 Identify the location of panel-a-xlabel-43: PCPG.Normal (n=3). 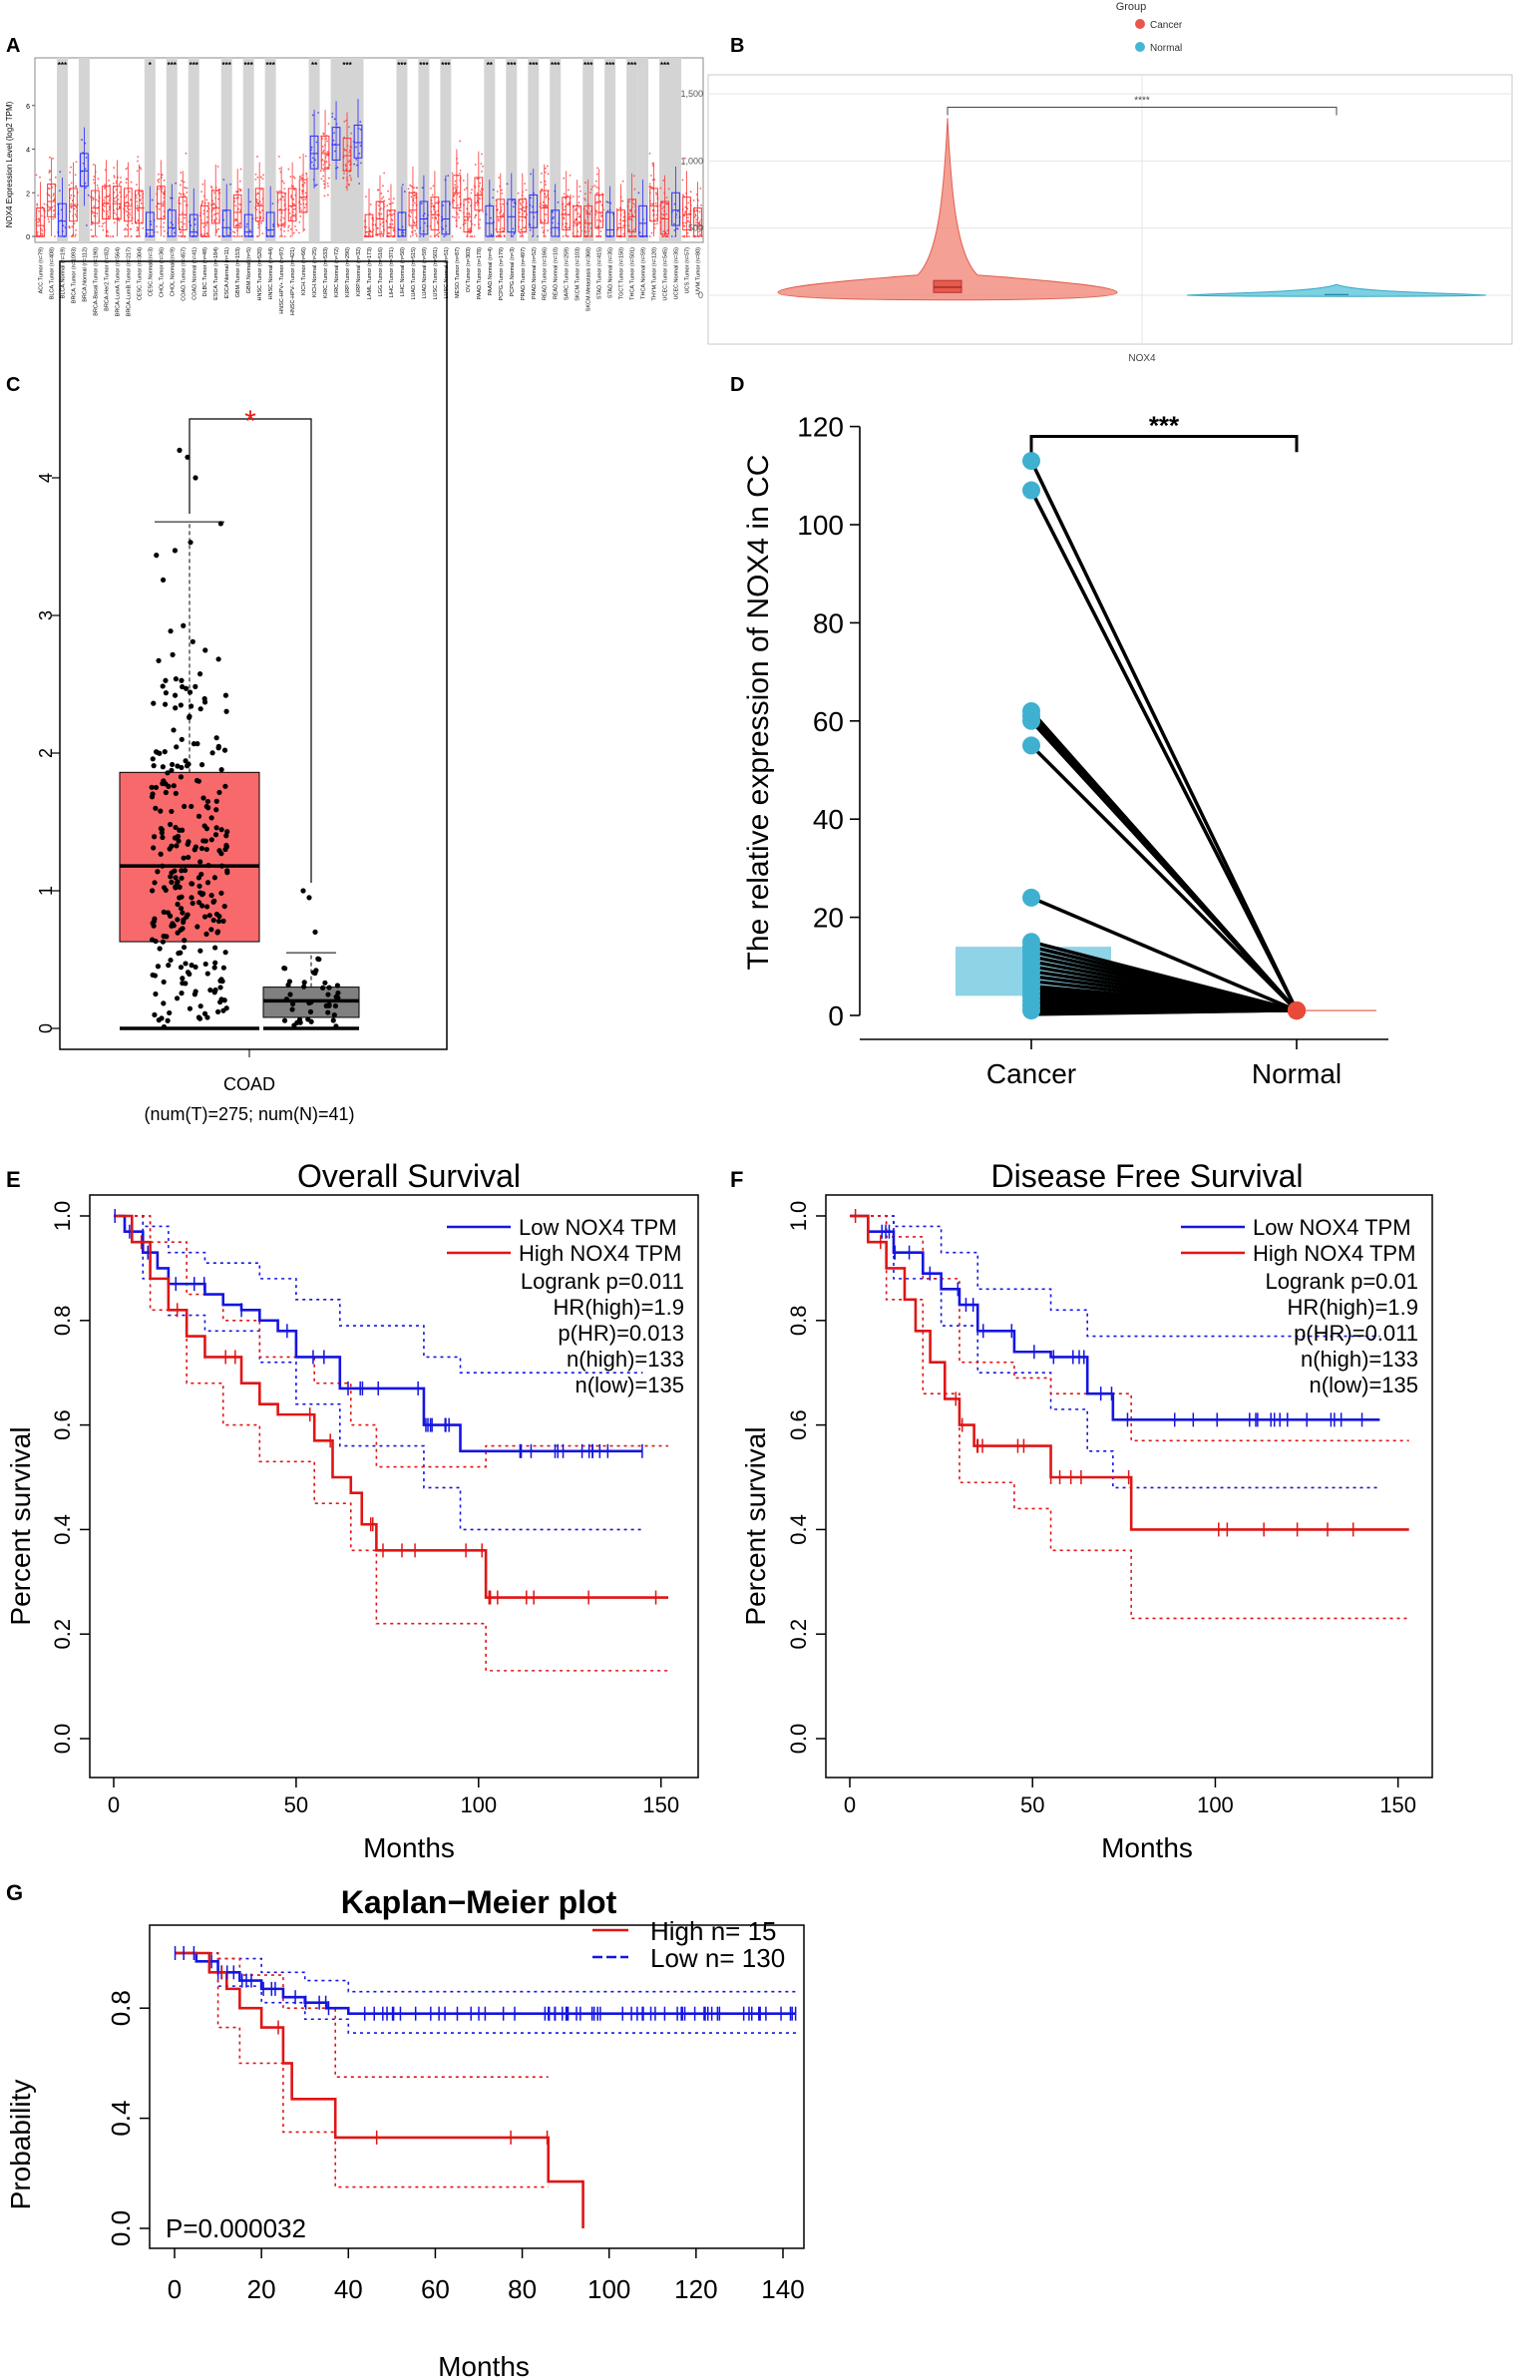
(513, 272).